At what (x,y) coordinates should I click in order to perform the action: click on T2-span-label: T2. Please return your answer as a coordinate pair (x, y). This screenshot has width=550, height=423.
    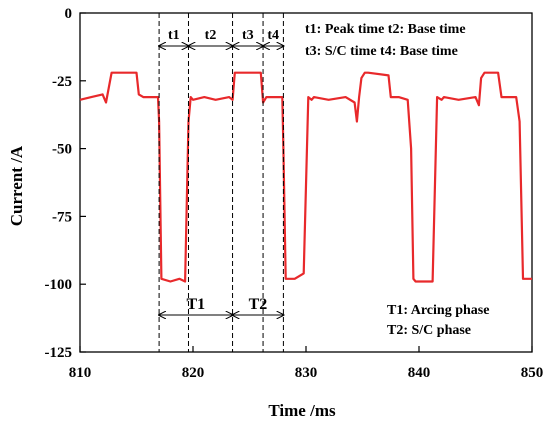
    Looking at the image, I should click on (258, 304).